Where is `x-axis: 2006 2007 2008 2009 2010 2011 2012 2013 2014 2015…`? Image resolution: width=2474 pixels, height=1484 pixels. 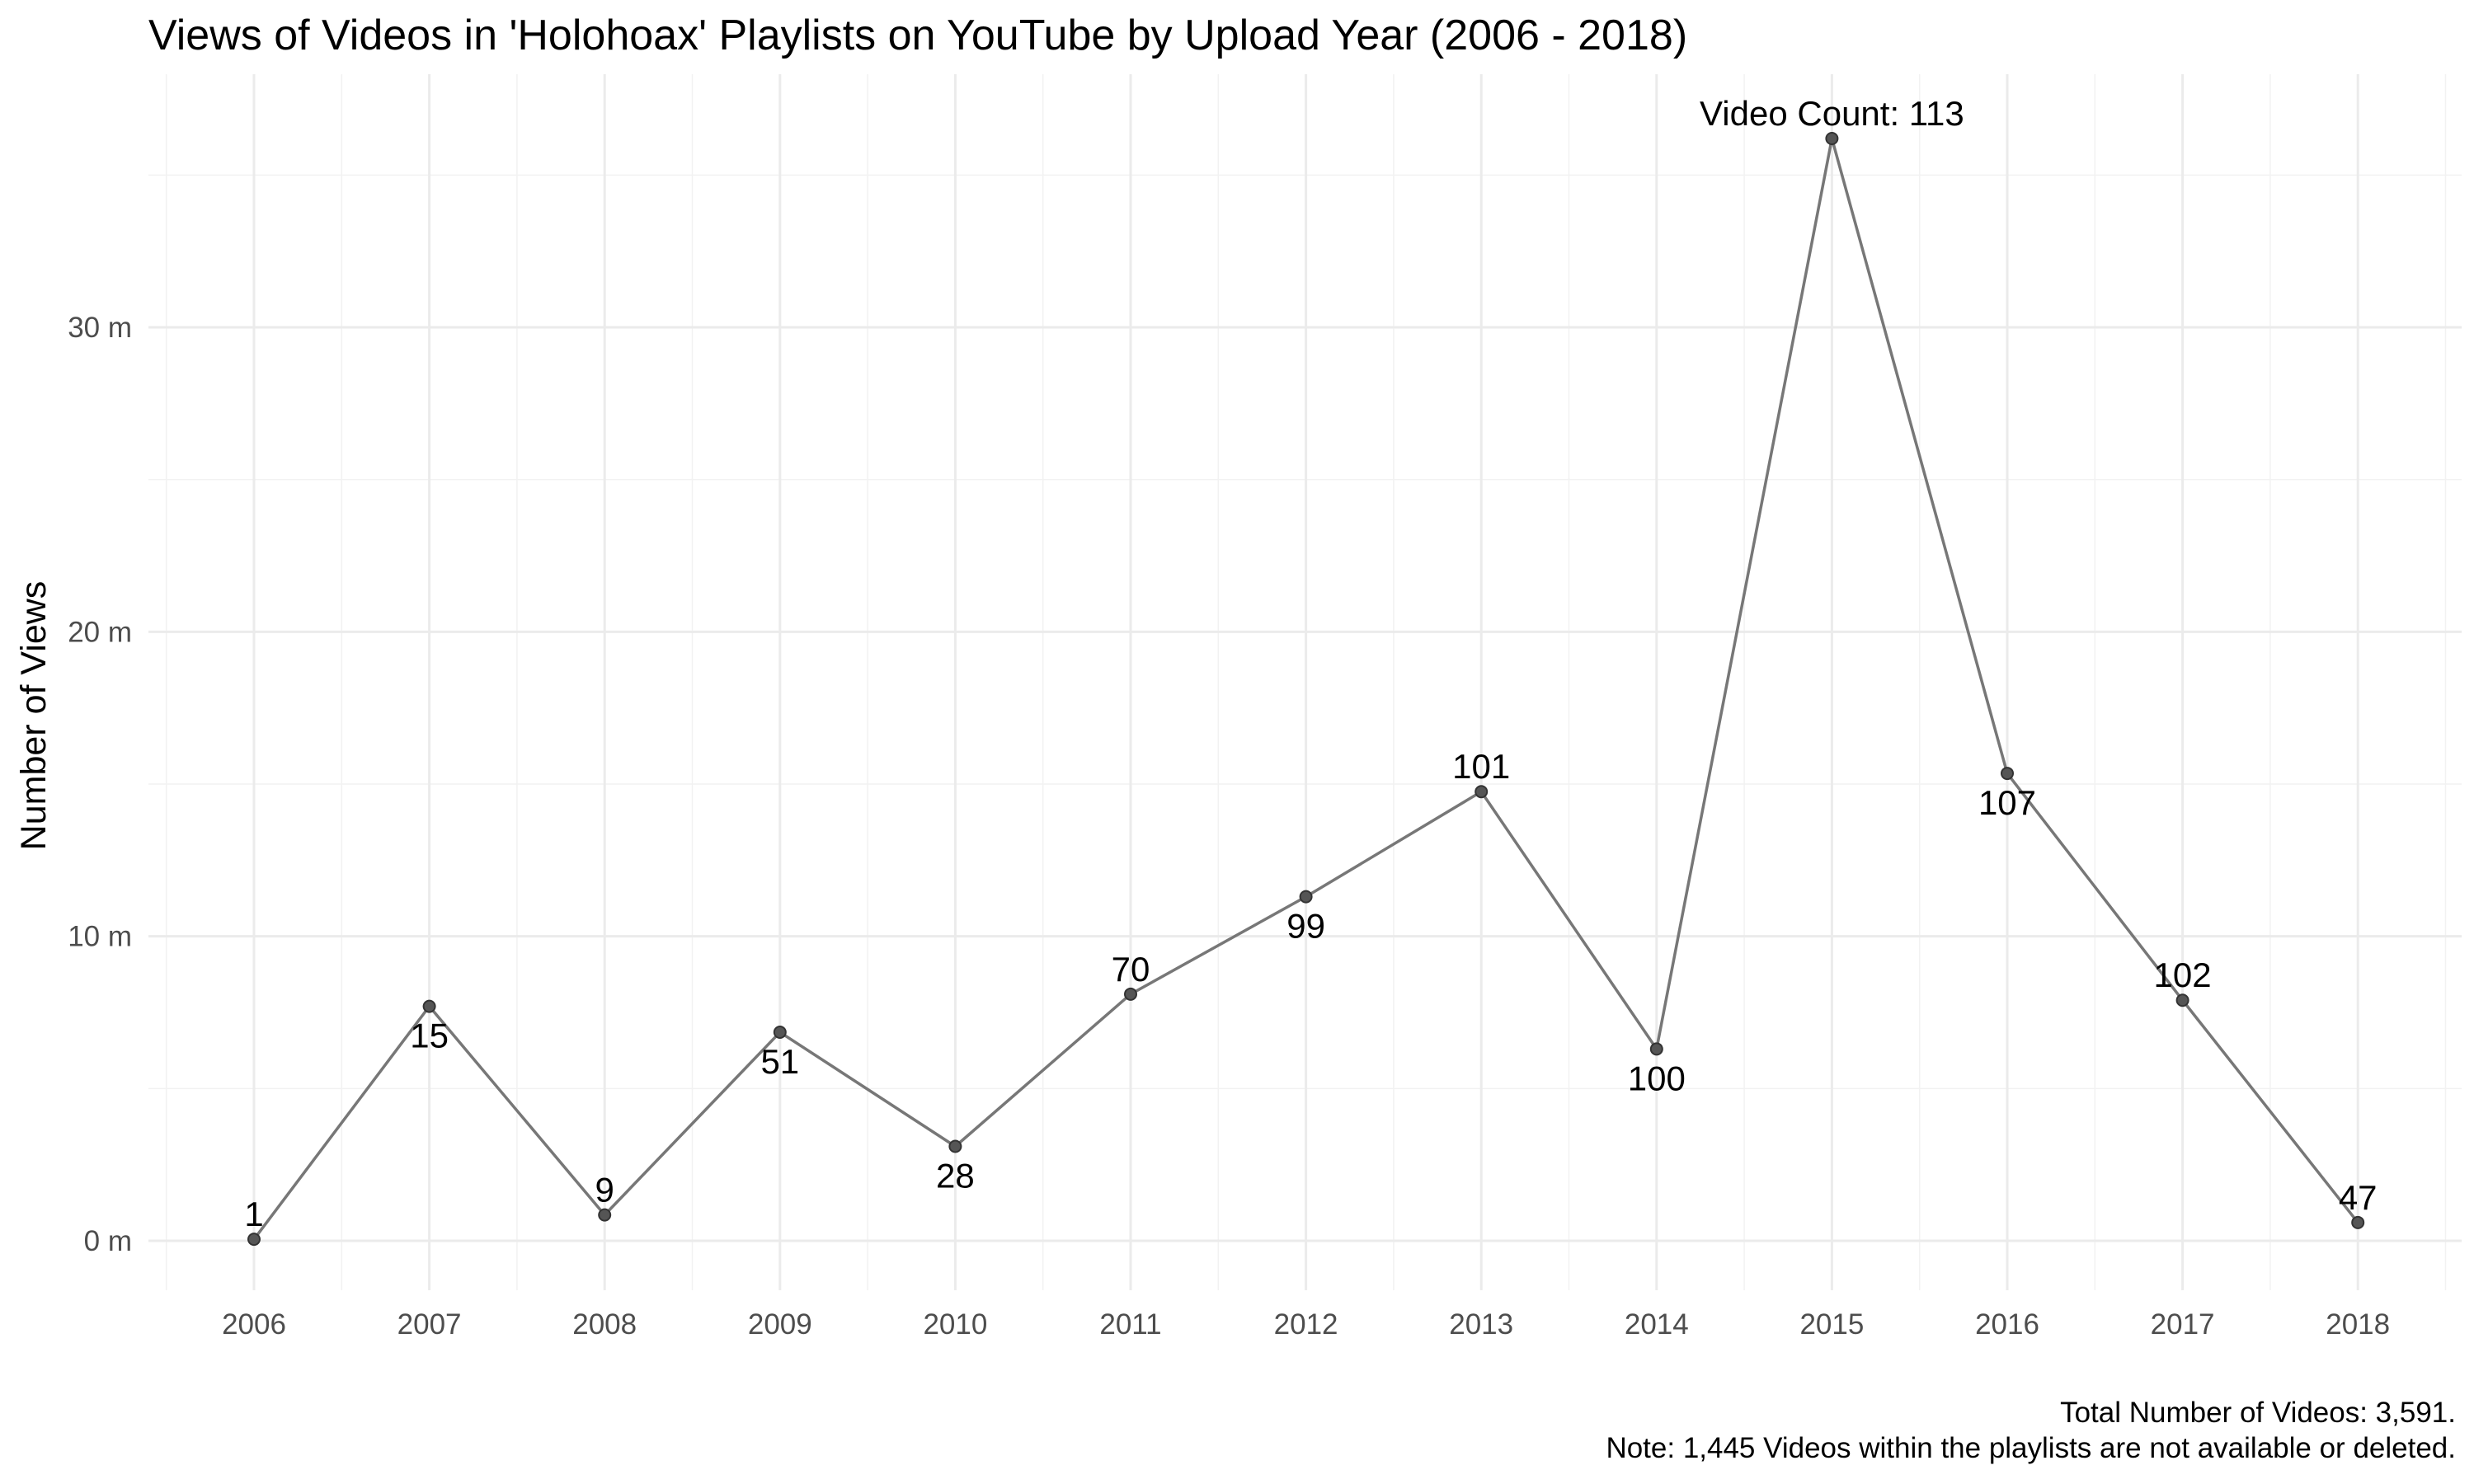
x-axis: 2006 2007 2008 2009 2010 2011 2012 2013 2014 2015… is located at coordinates (1306, 1324).